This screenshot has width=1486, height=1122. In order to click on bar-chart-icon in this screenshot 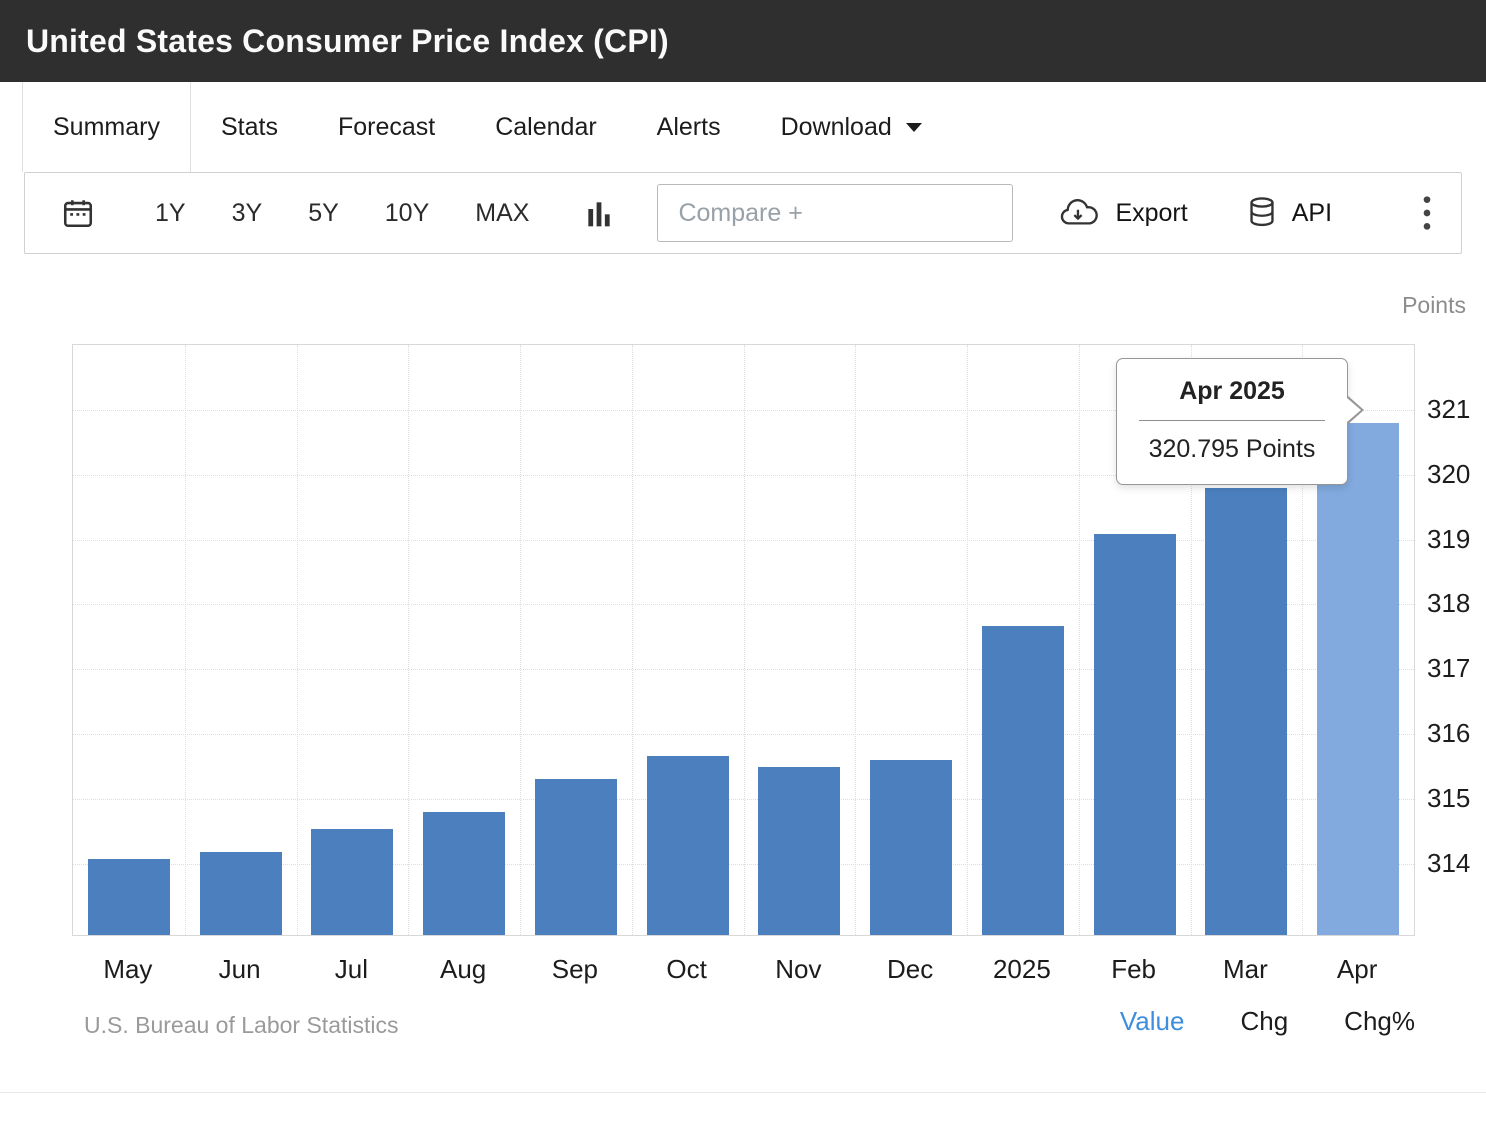, I will do `click(599, 213)`.